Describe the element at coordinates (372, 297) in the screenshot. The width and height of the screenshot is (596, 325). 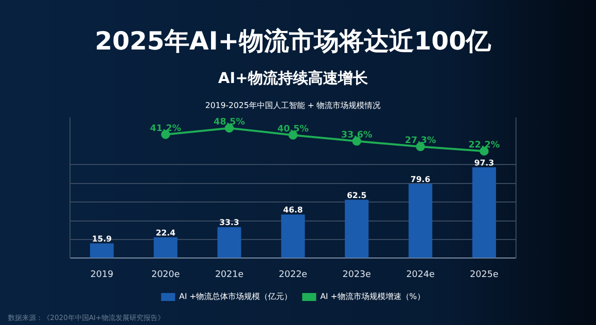
I see `legend-label: AI +物流市场规模增速（%）` at that location.